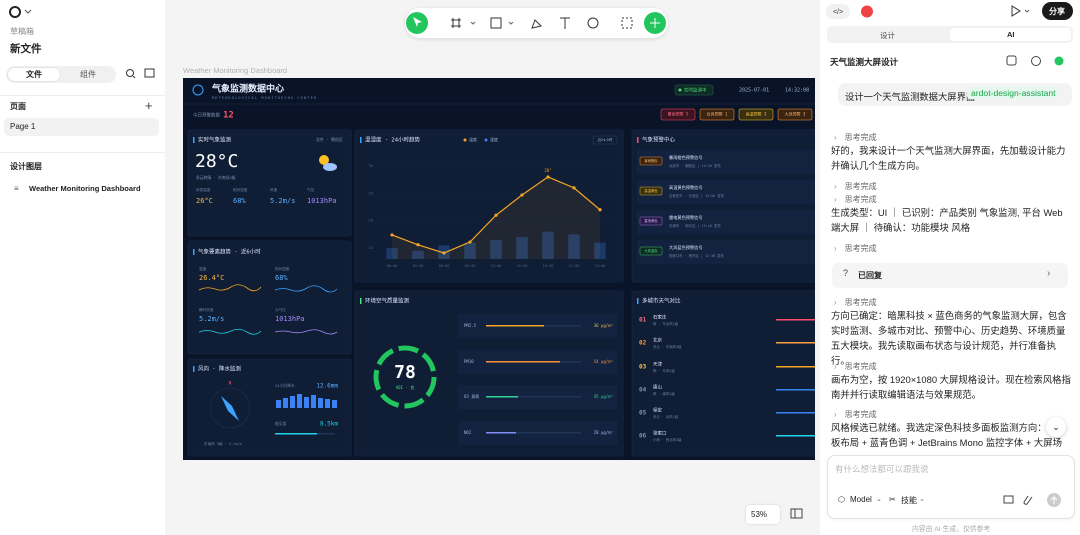 This screenshot has width=1080, height=535. I want to click on tab-active, so click(34, 74).